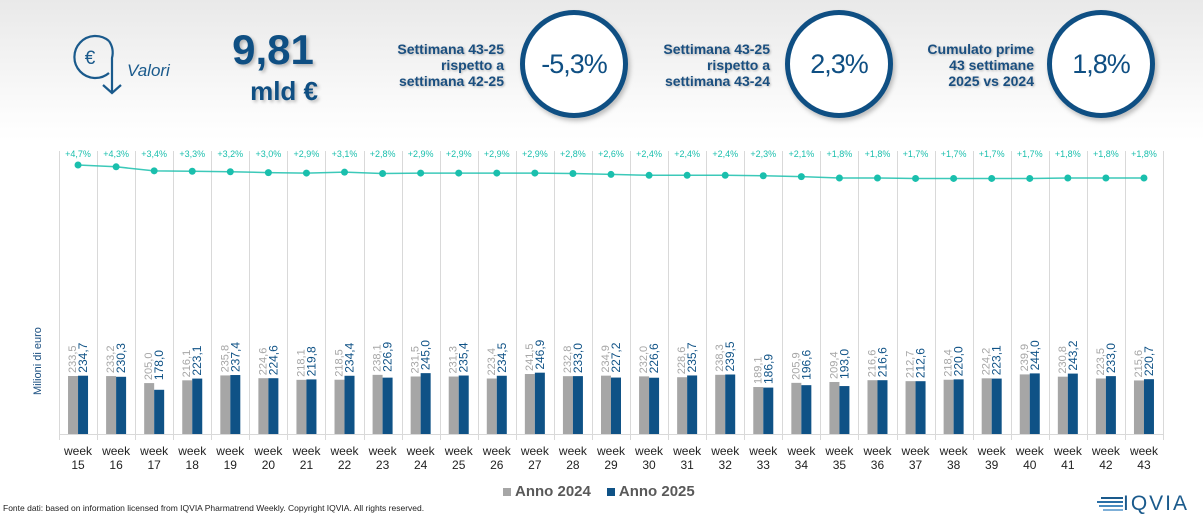  I want to click on bar-label-2024: 189,1, so click(758, 370).